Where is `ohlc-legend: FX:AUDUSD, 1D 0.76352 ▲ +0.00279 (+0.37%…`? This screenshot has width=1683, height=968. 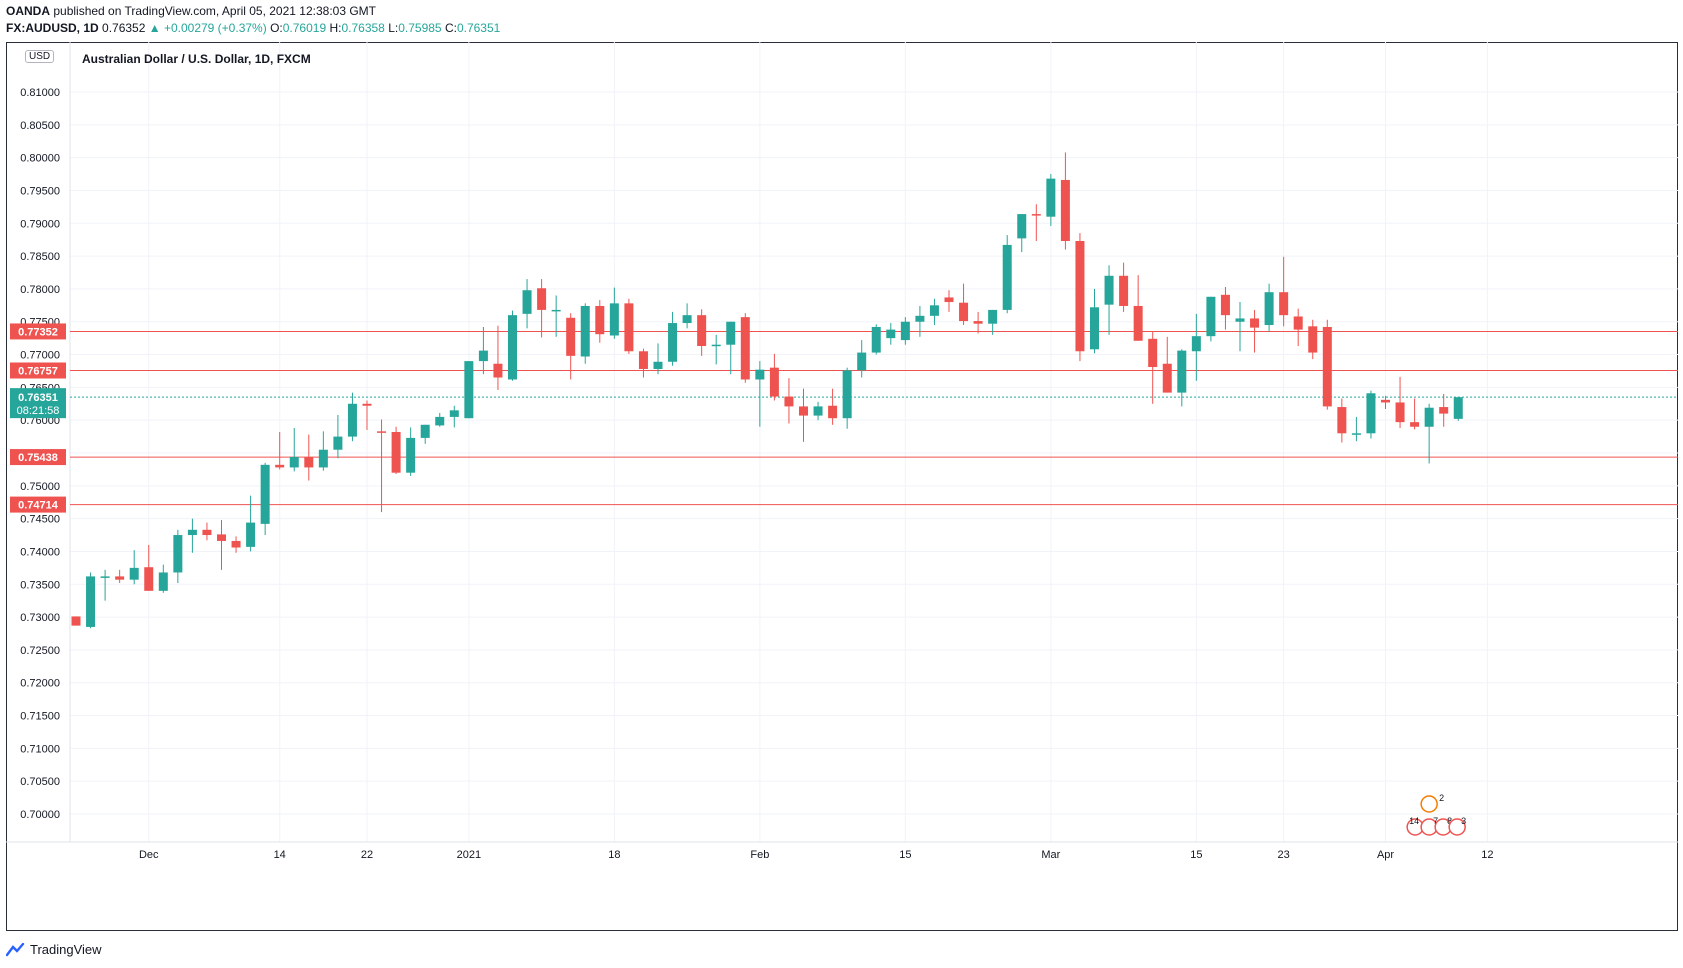 ohlc-legend: FX:AUDUSD, 1D 0.76352 ▲ +0.00279 (+0.37%… is located at coordinates (253, 28).